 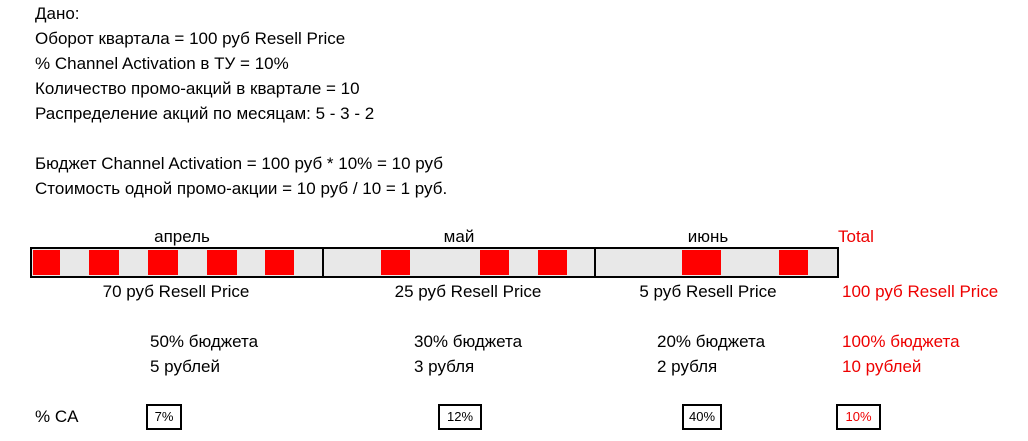 What do you see at coordinates (197, 88) in the screenshot?
I see `given-line: Количество промо-акций в квартале = 10` at bounding box center [197, 88].